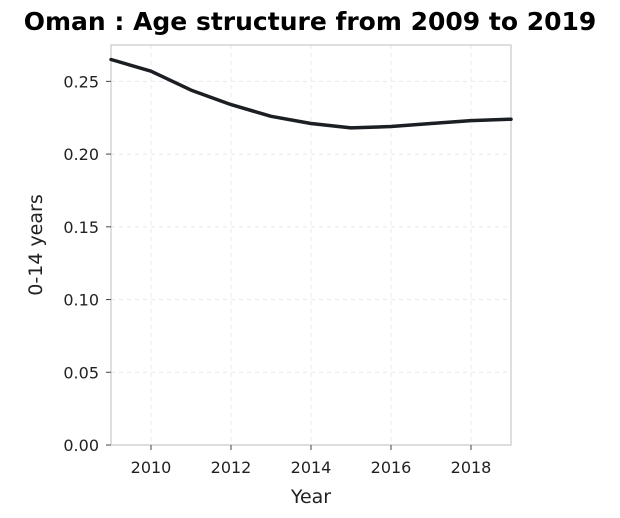 This screenshot has width=620, height=518. What do you see at coordinates (391, 467) in the screenshot?
I see `x-tick-label: 2016` at bounding box center [391, 467].